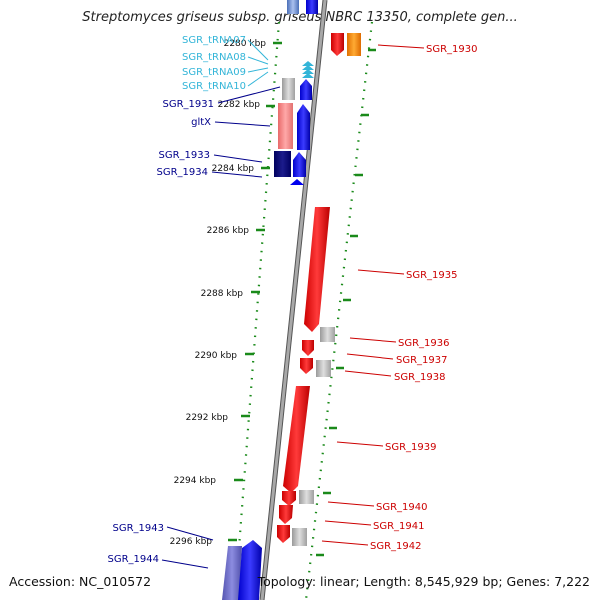 The image size is (600, 600). Describe the element at coordinates (297, 182) in the screenshot. I see `gene-small-arrow` at that location.